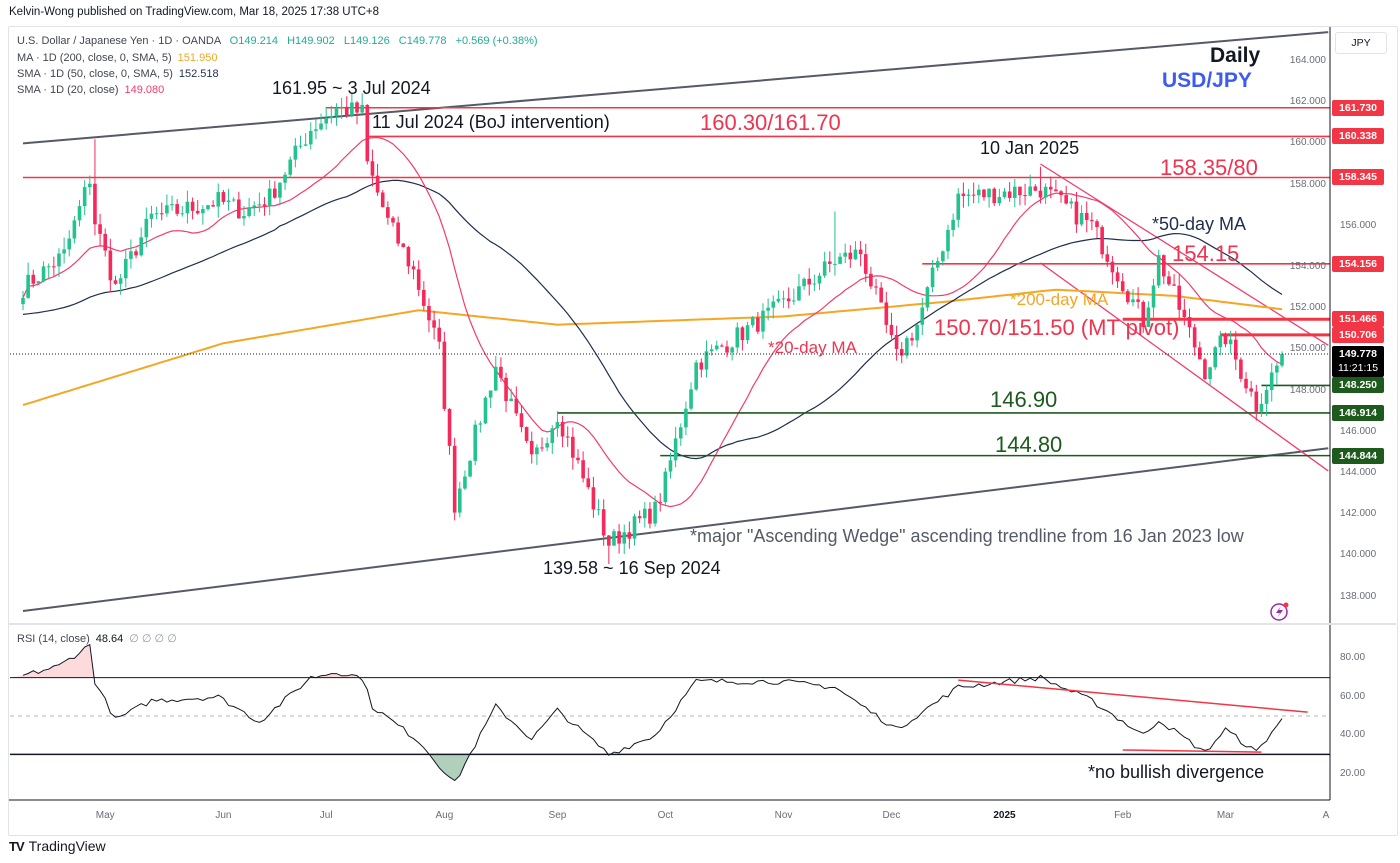 This screenshot has height=863, width=1400. I want to click on annotation-jan: 10 Jan 2025, so click(1030, 148).